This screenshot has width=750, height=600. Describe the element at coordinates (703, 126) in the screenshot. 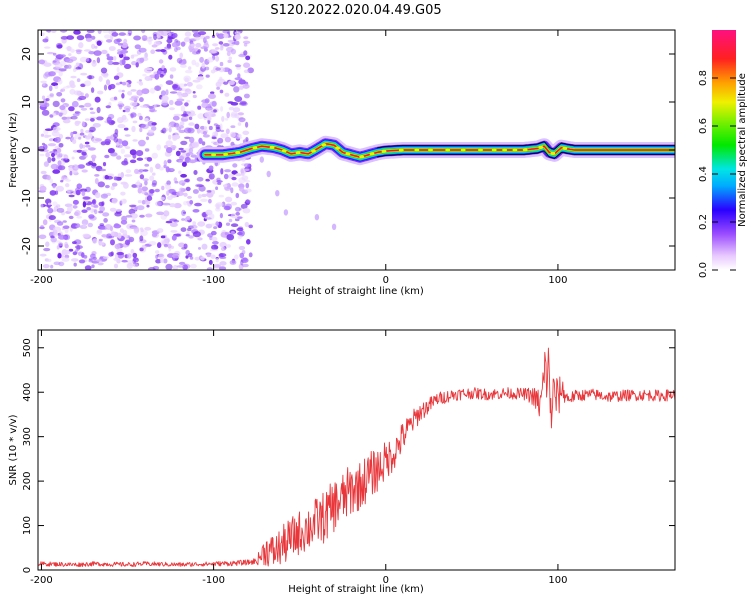

I see `colorbar-tick-label: 0.6` at that location.